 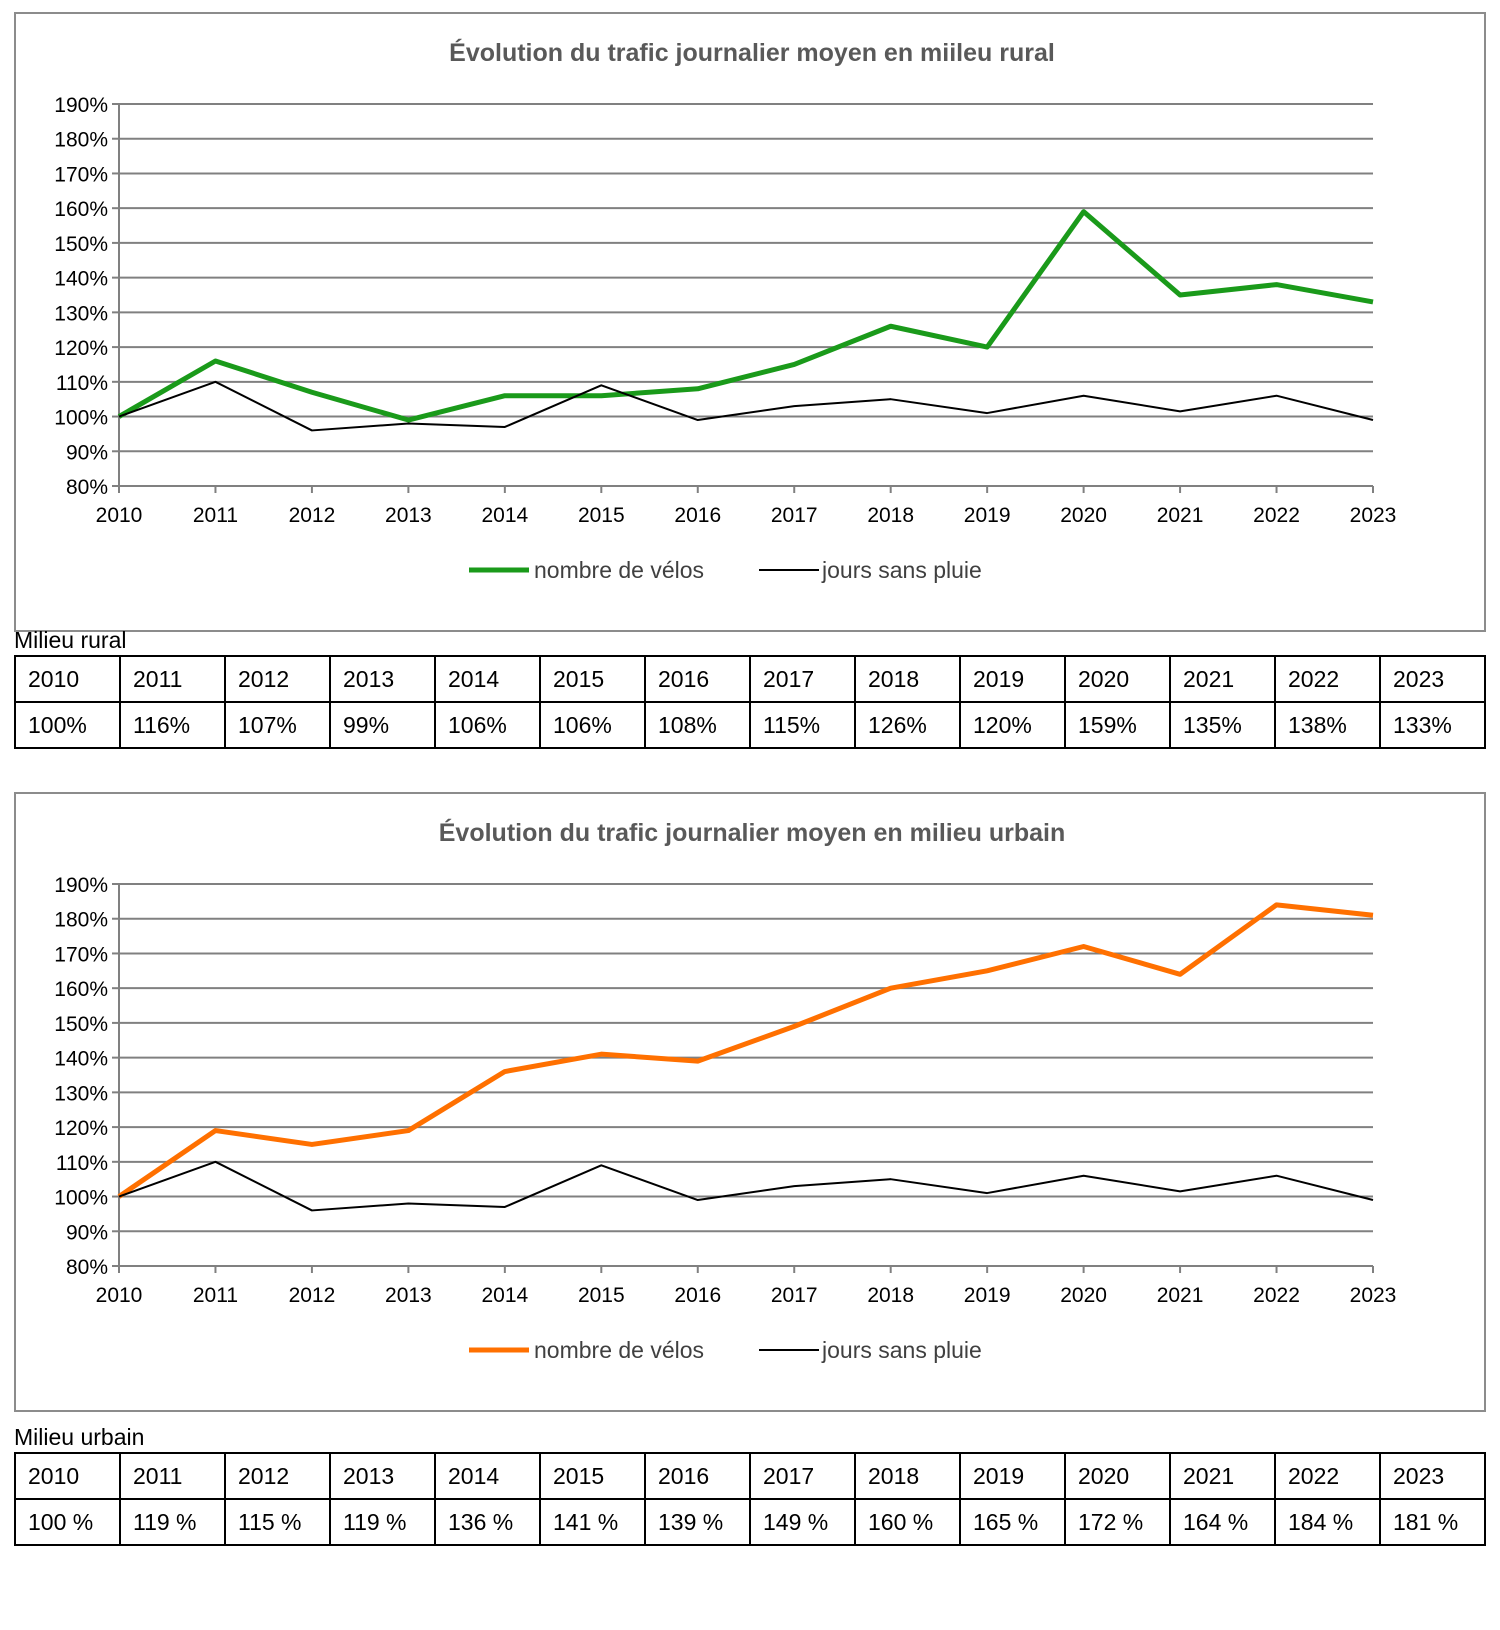 What do you see at coordinates (1117, 1522) in the screenshot?
I see `table-cell-value: 172 %` at bounding box center [1117, 1522].